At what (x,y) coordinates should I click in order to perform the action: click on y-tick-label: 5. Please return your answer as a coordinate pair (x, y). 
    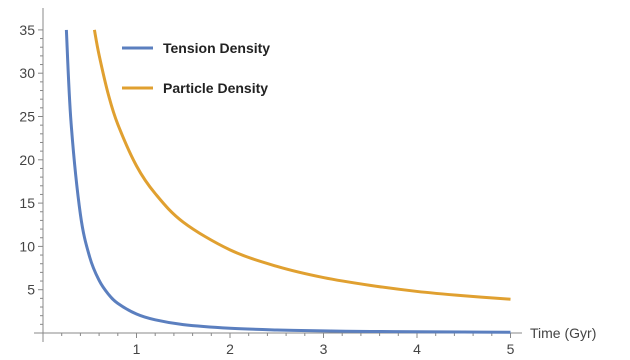
    Looking at the image, I should click on (31, 290).